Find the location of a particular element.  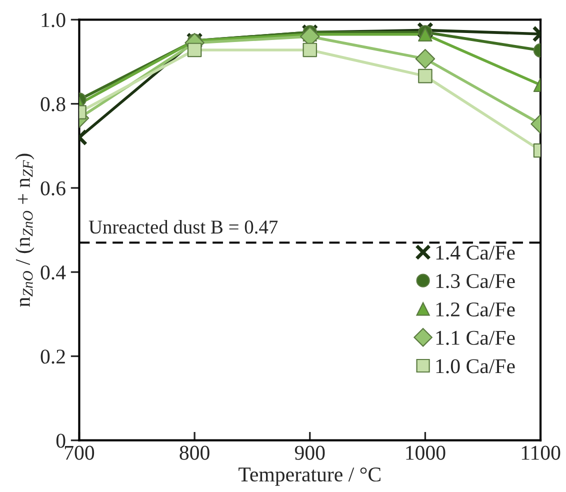

y-tick-label: 0.6 is located at coordinates (53, 188).